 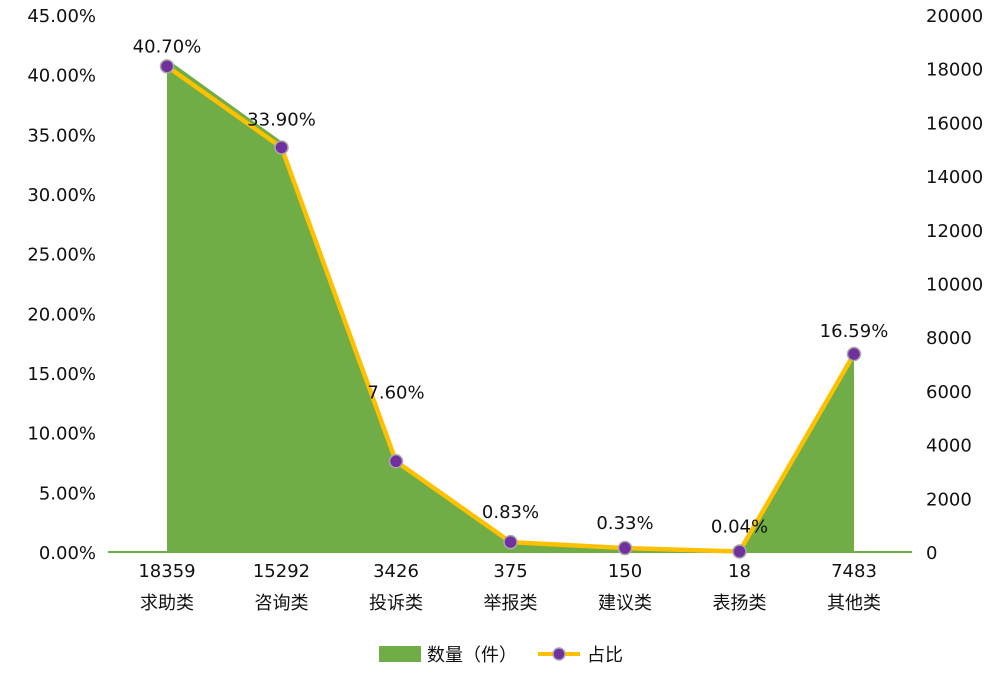 I want to click on legend-swatch-area, so click(x=400, y=654).